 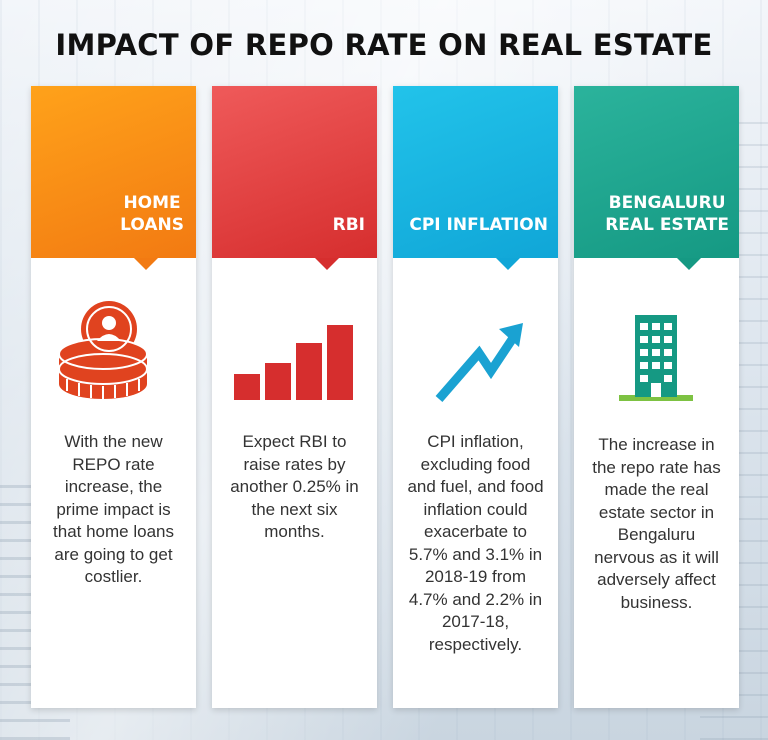 What do you see at coordinates (656, 358) in the screenshot?
I see `building-icon` at bounding box center [656, 358].